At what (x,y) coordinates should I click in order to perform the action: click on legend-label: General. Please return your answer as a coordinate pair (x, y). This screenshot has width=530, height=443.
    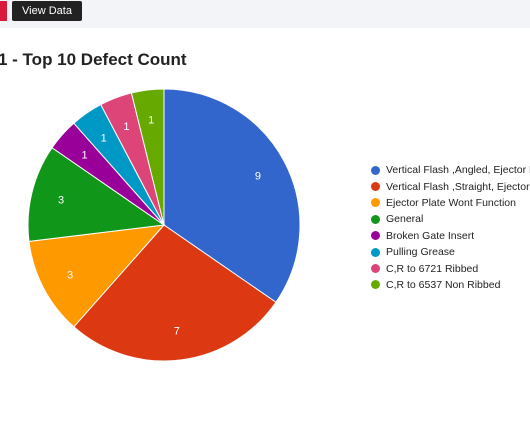
    Looking at the image, I should click on (405, 219).